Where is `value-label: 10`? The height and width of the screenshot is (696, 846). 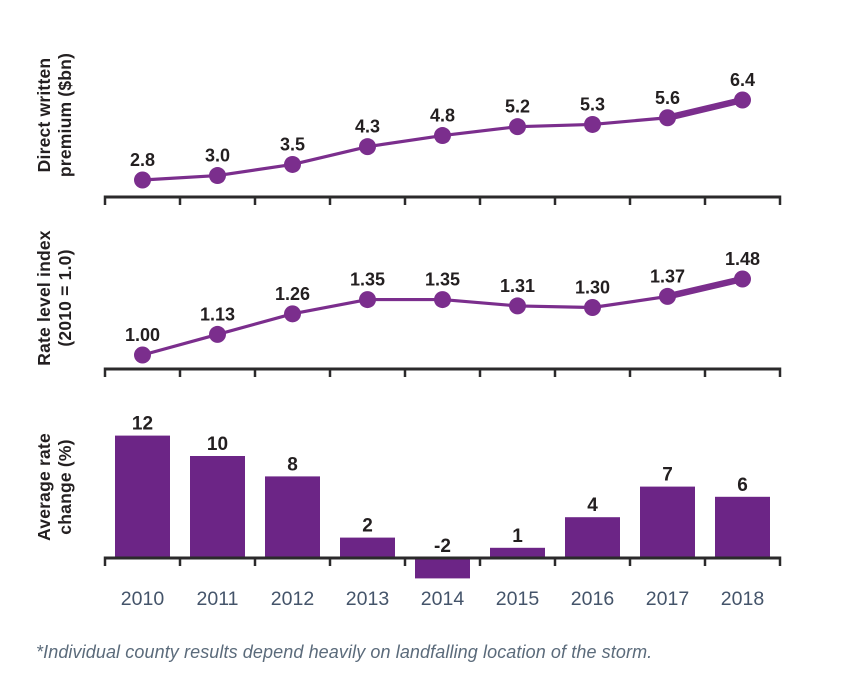
value-label: 10 is located at coordinates (217, 444).